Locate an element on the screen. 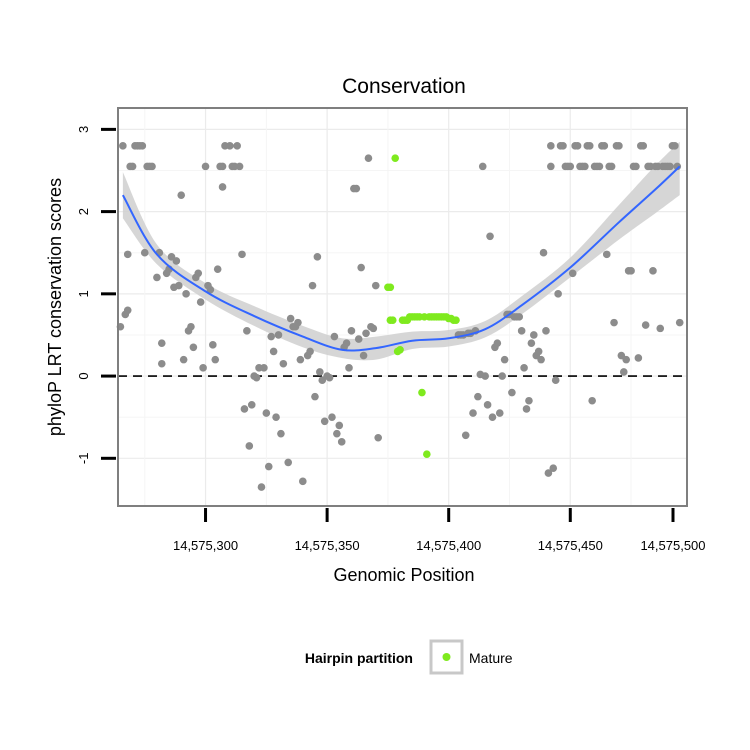  x-tick-label: 14,575,400 is located at coordinates (448, 545).